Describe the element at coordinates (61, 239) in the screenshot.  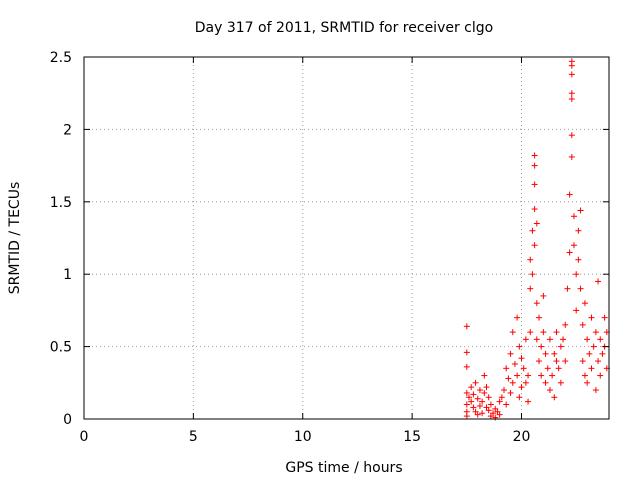
I see `y-tick-labels: 0 0.5 1 1.5 2 2.5` at that location.